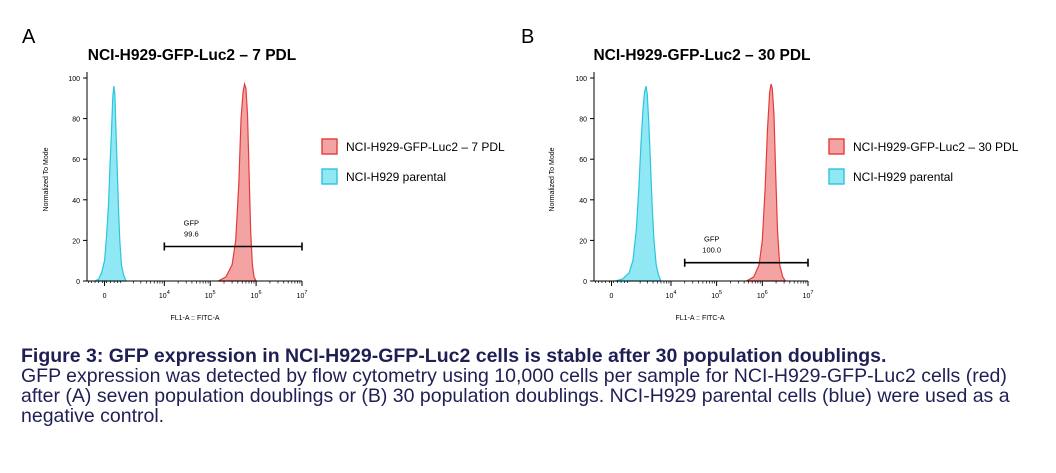 Image resolution: width=1056 pixels, height=473 pixels. What do you see at coordinates (936, 147) in the screenshot?
I see `legend-label-gfp-luc2: NCI-H929-GFP-Luc2 – 30 PDL` at bounding box center [936, 147].